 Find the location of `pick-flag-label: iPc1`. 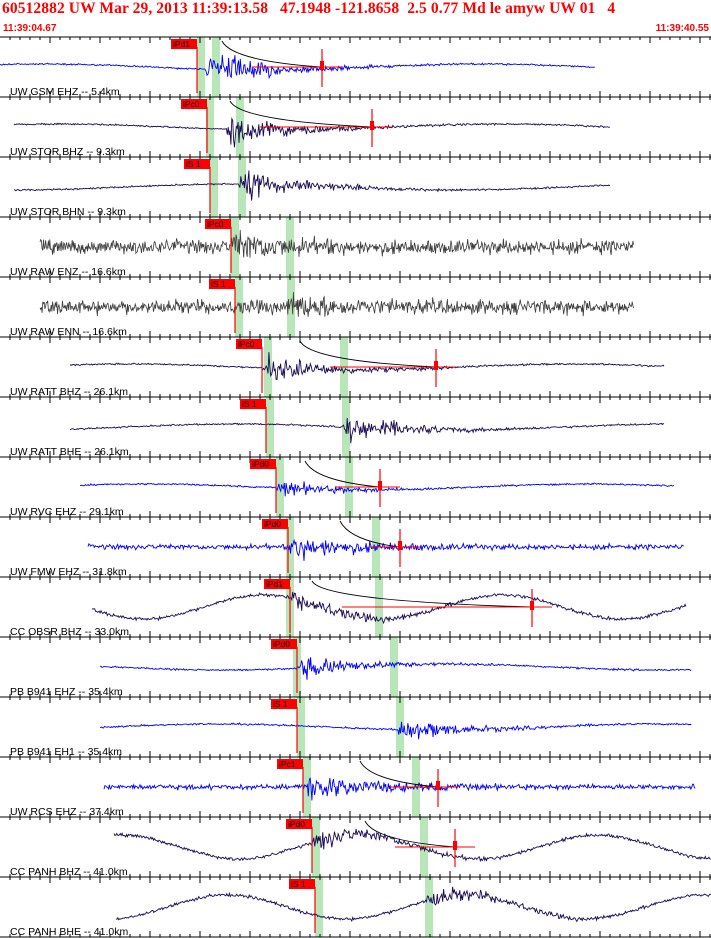

pick-flag-label: iPc1 is located at coordinates (287, 764).